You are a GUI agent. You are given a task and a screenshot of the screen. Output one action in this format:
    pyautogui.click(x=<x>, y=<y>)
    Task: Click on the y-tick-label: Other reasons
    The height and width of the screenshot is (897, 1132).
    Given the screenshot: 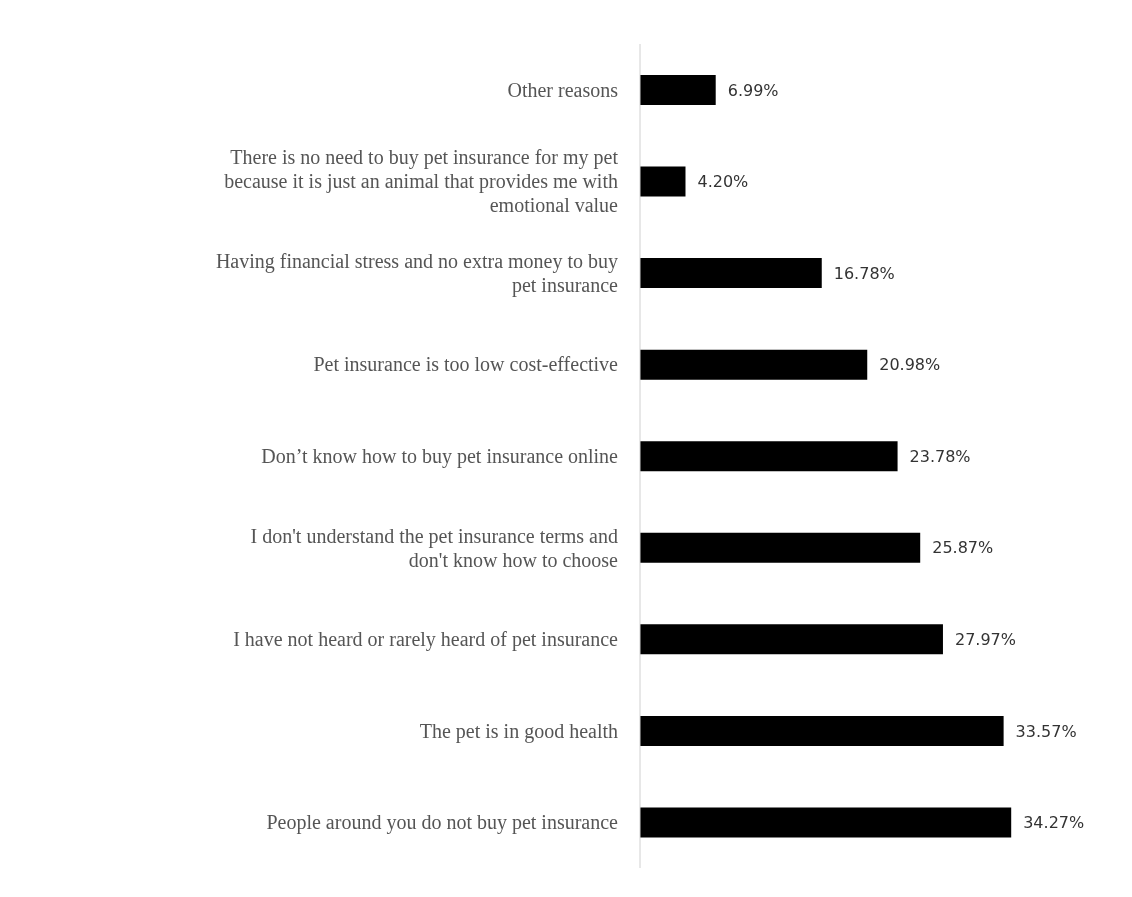 What is the action you would take?
    pyautogui.click(x=563, y=89)
    